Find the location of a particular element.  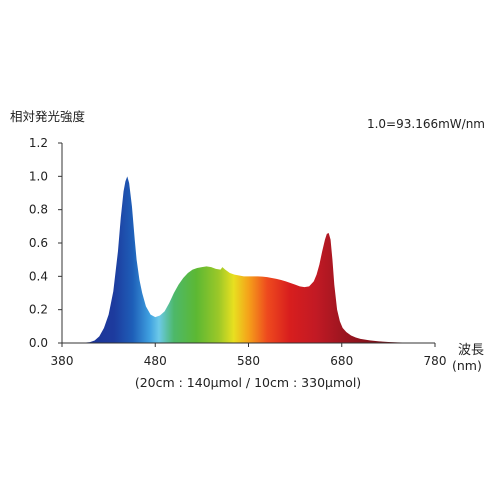

y-tick-label: 0.0 is located at coordinates (38, 343).